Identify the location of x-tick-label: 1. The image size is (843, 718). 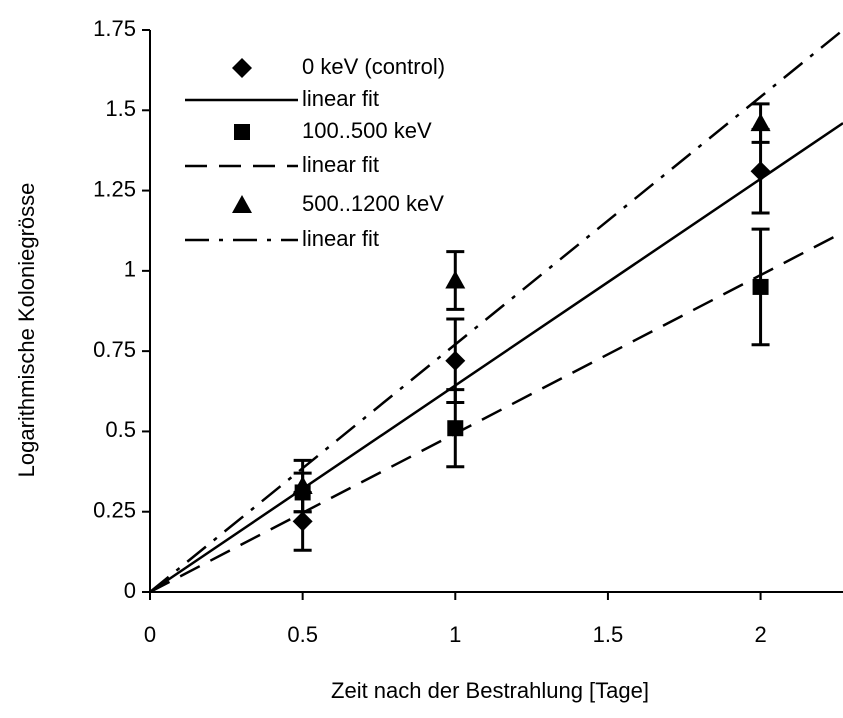
(455, 634).